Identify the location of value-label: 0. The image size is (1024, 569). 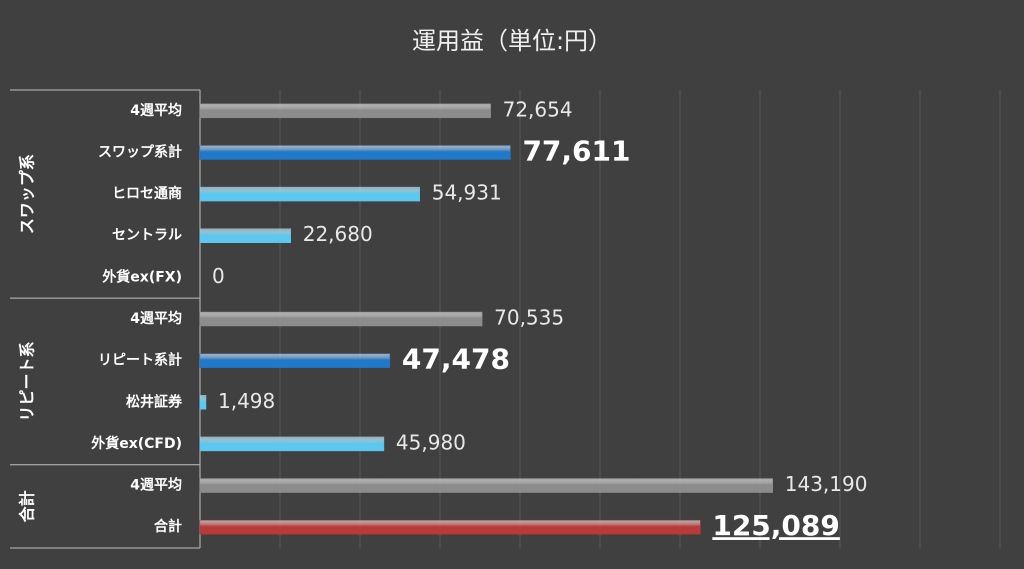
(218, 276).